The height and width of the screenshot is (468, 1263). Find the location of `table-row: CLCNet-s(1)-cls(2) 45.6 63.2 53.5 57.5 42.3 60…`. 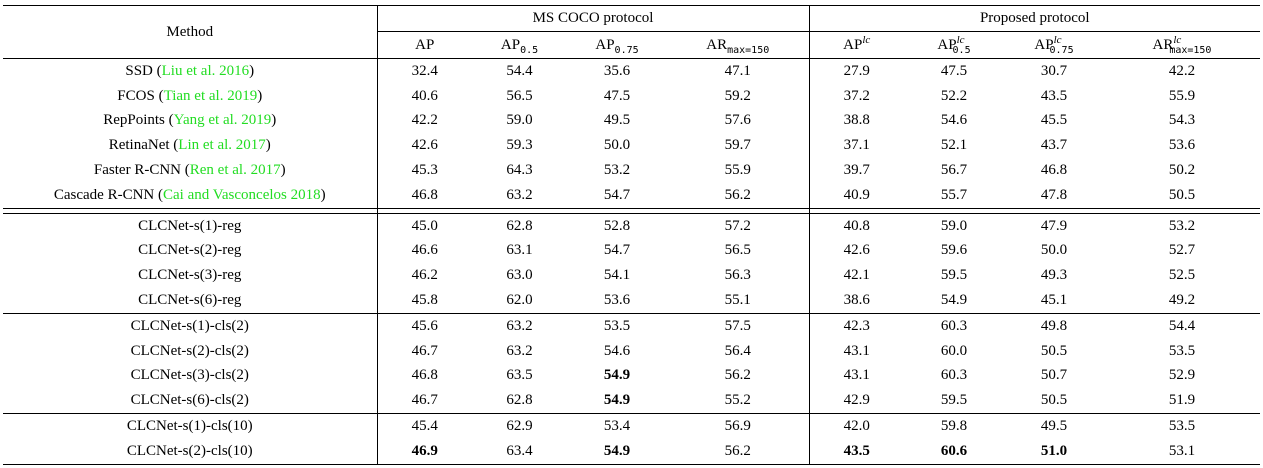

table-row: CLCNet-s(1)-cls(2) 45.6 63.2 53.5 57.5 42.3 60… is located at coordinates (631, 325).